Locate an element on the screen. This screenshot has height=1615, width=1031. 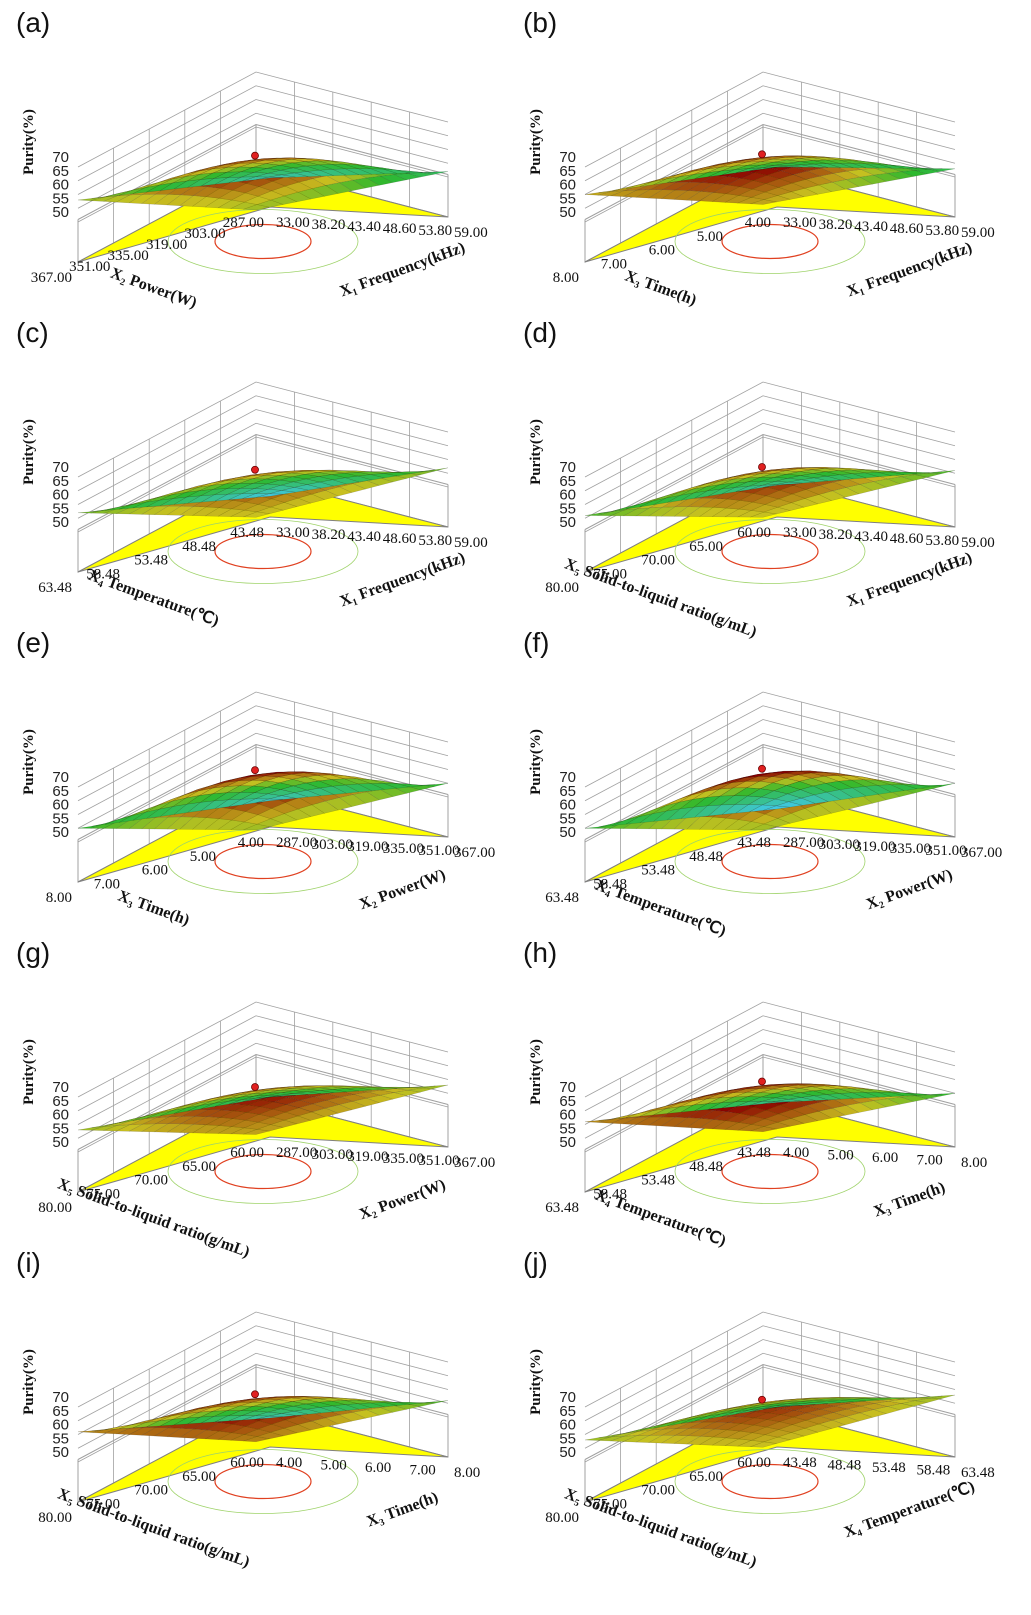
x-tick-label: 59.00 is located at coordinates (471, 543).